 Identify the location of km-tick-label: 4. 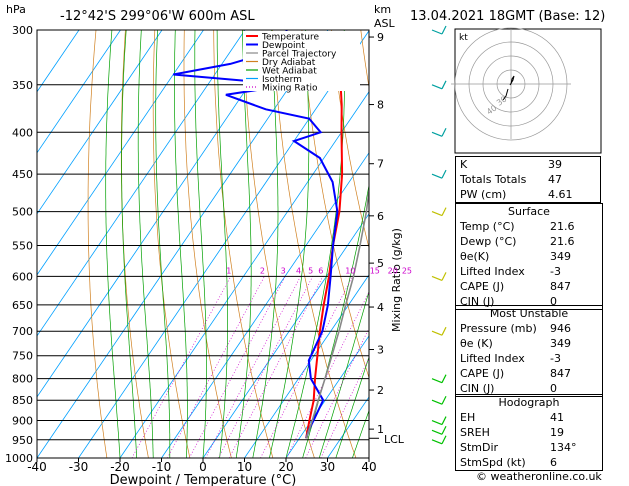
(380, 307).